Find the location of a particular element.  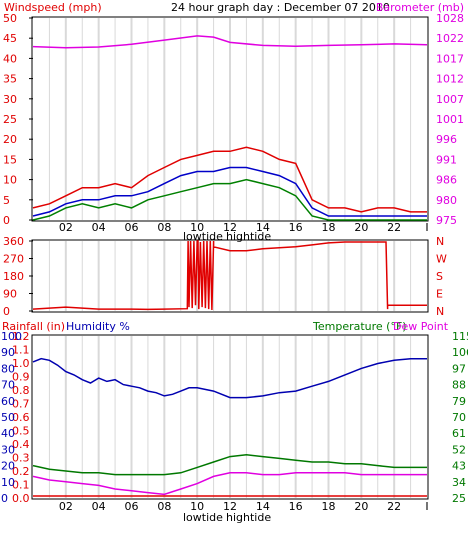

windspeed-tick-label: 30 is located at coordinates (10, 99).